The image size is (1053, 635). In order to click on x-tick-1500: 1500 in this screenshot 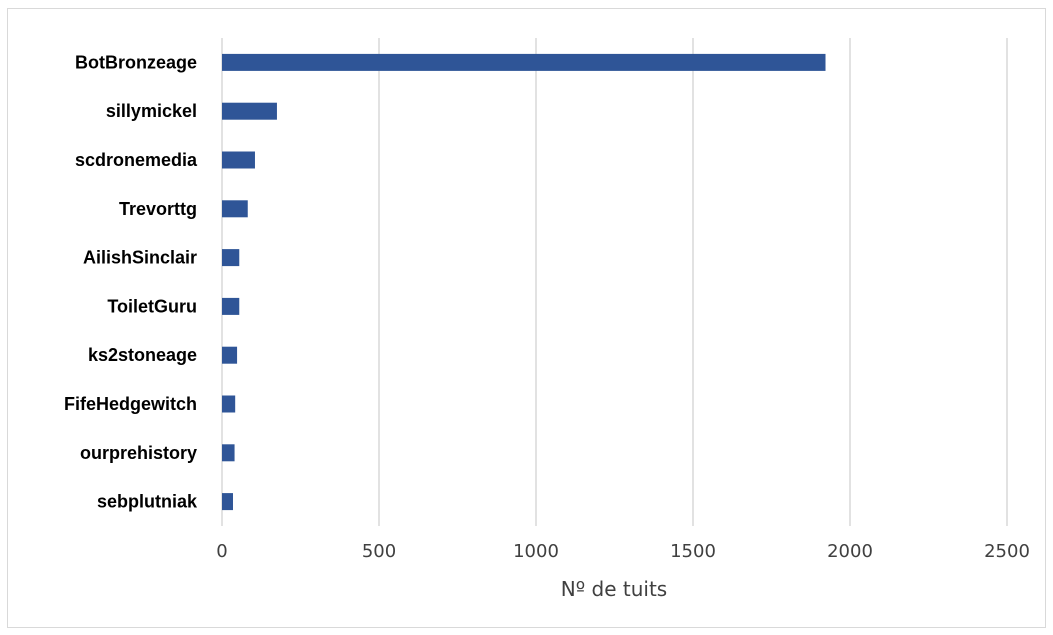, I will do `click(693, 551)`.